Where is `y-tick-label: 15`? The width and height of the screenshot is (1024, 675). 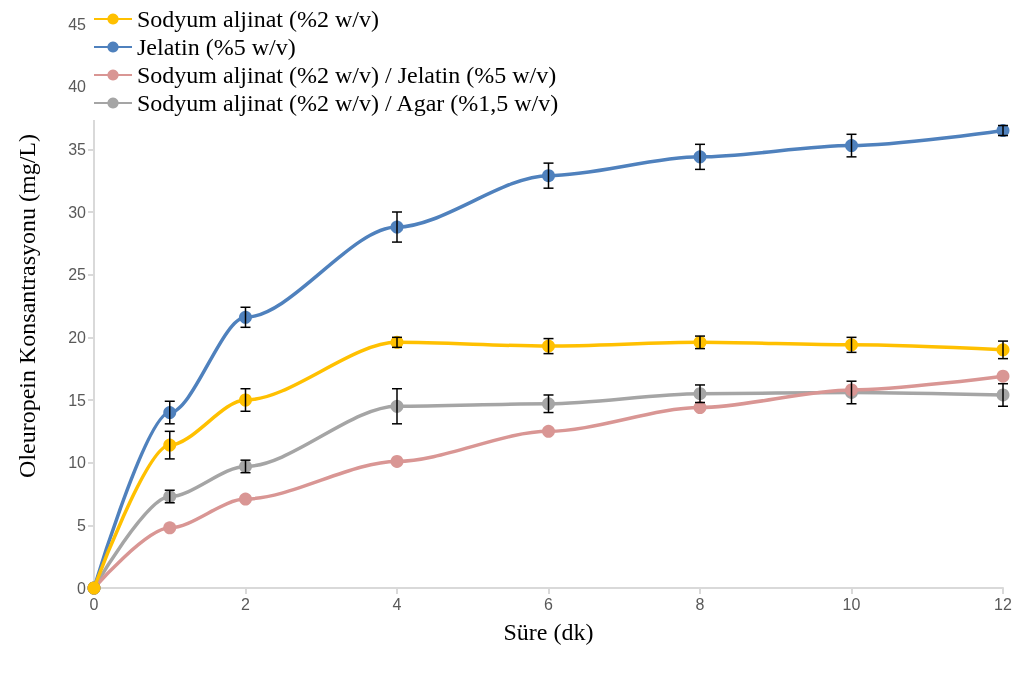
y-tick-label: 15 is located at coordinates (77, 400).